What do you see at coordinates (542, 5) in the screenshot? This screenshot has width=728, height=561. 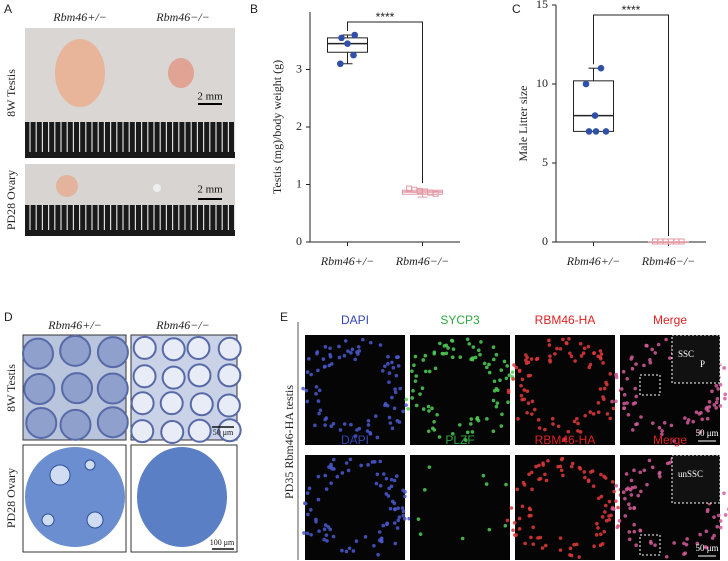 I see `y-tick-label: 15` at bounding box center [542, 5].